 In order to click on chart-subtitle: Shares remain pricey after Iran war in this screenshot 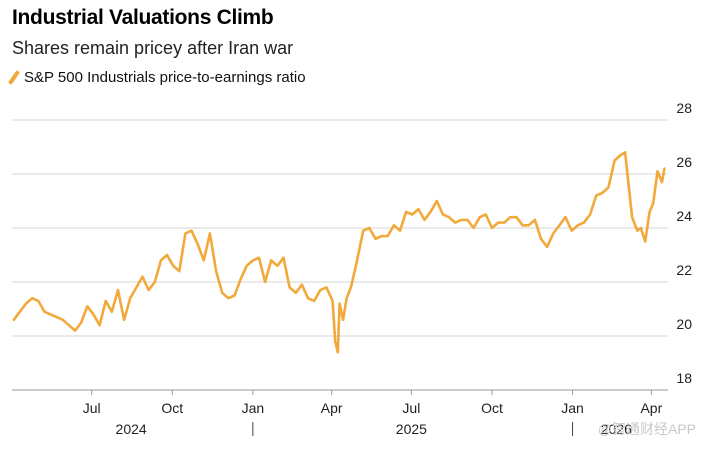, I will do `click(153, 48)`.